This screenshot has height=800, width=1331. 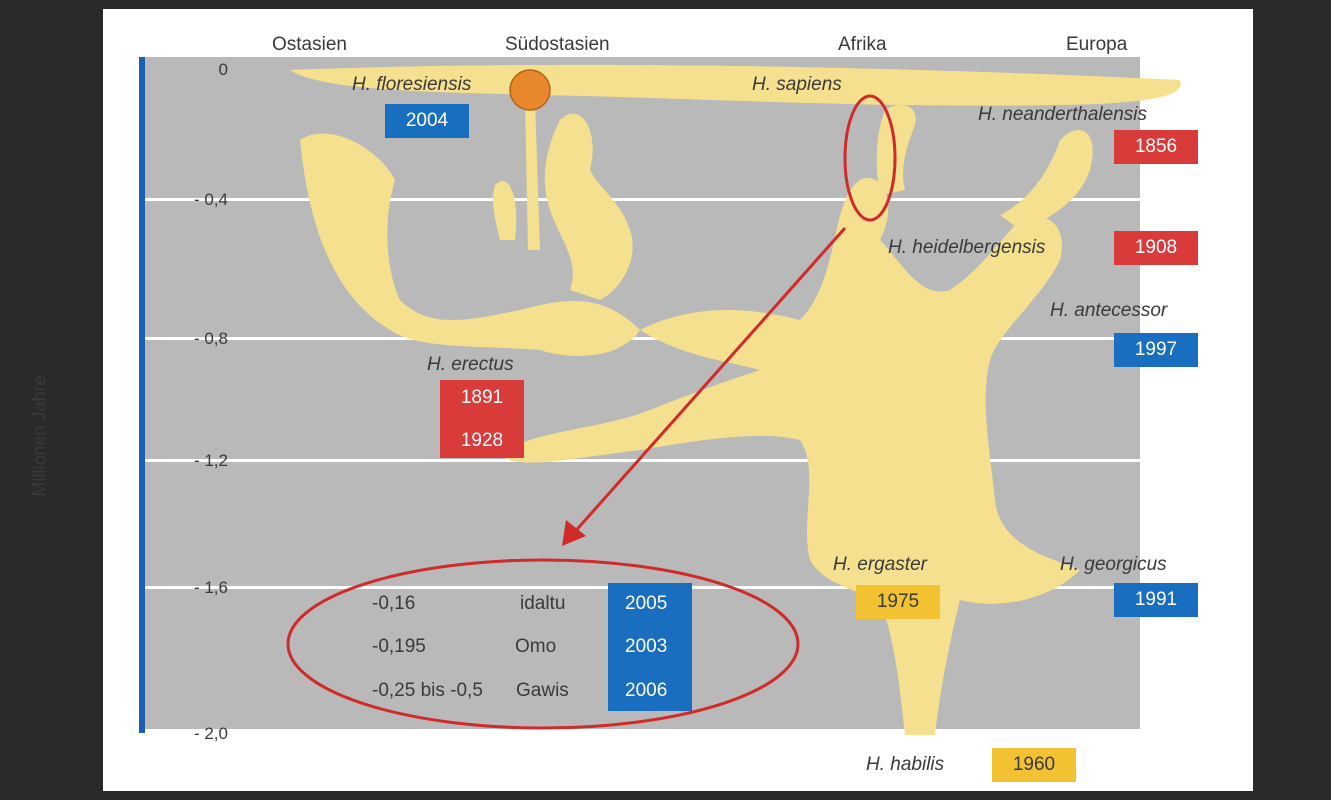 I want to click on label-ergaster: H. ergaster, so click(x=880, y=564).